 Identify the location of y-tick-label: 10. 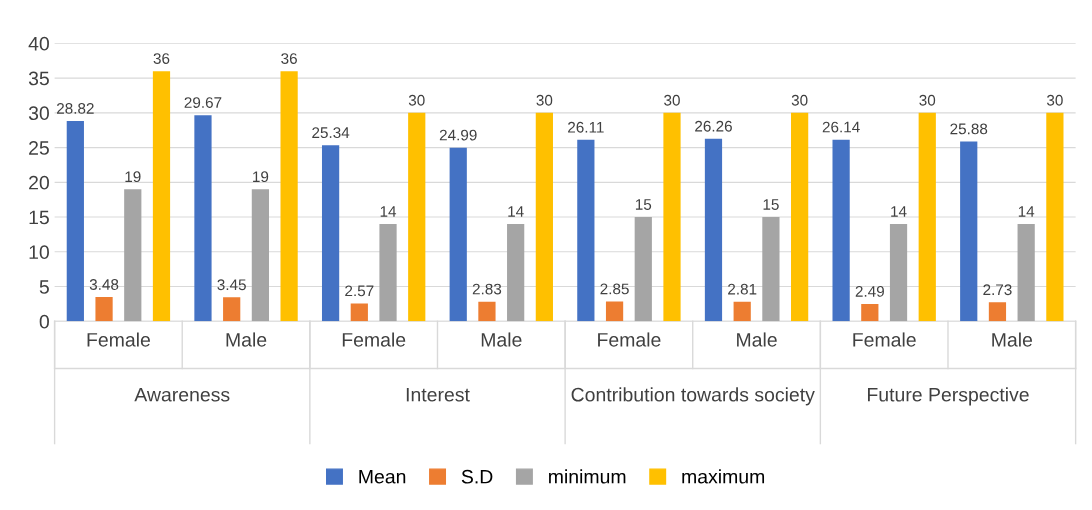
(39, 252).